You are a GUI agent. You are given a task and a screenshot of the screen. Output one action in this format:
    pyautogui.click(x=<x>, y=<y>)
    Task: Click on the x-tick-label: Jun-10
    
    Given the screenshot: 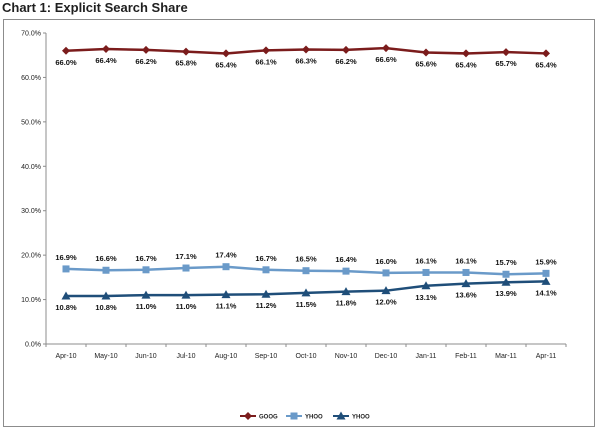 What is the action you would take?
    pyautogui.click(x=146, y=356)
    